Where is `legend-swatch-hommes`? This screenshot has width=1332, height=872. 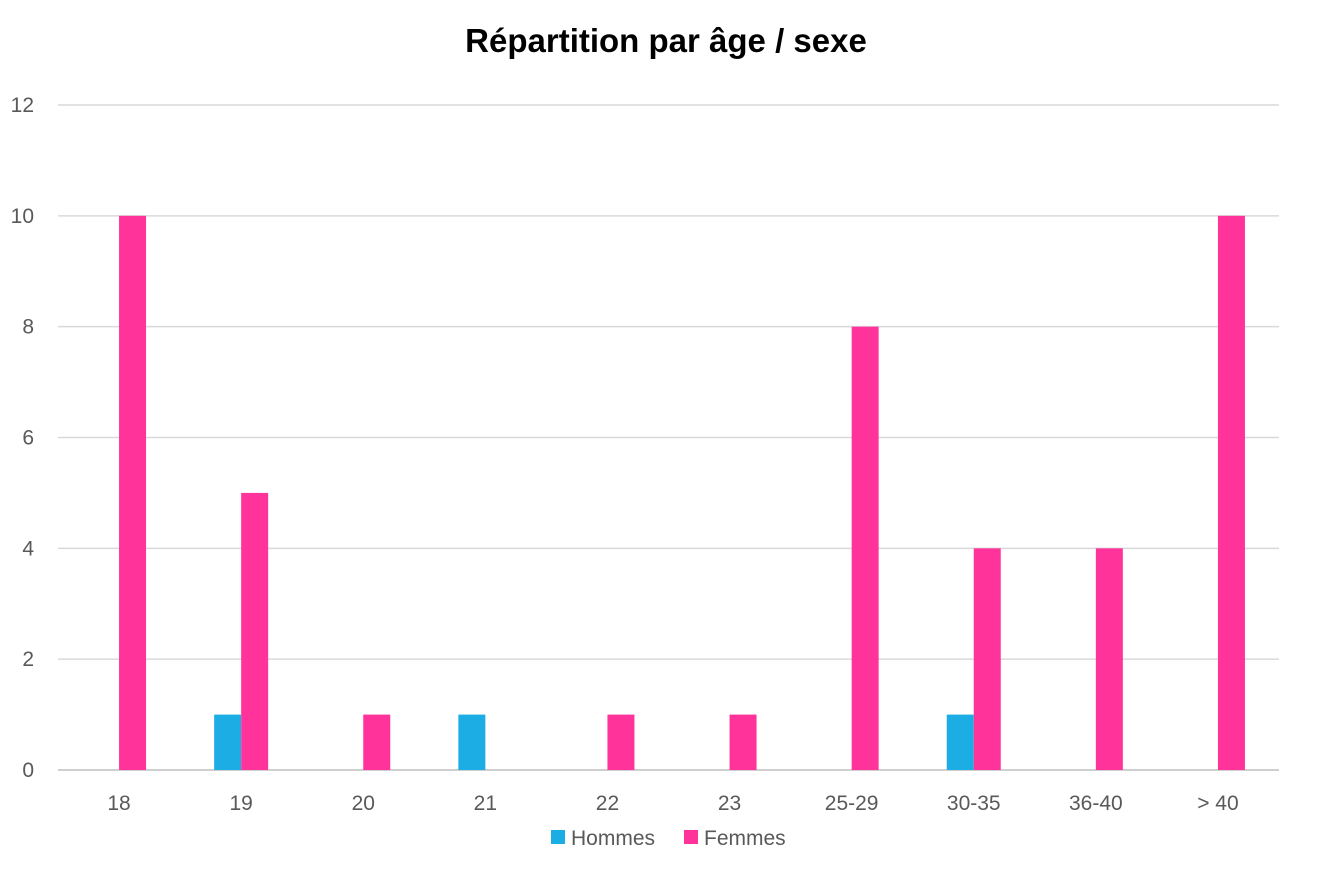
legend-swatch-hommes is located at coordinates (558, 837).